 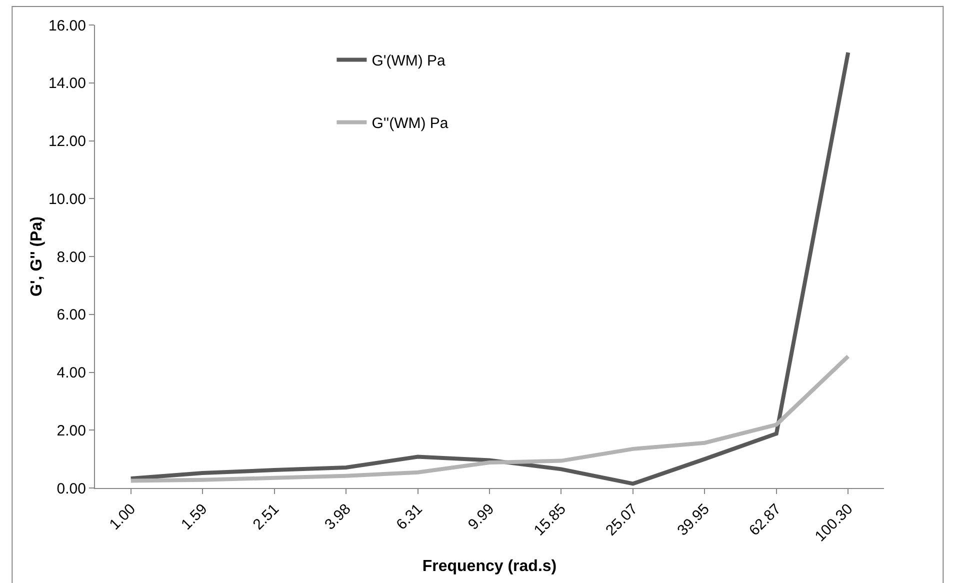 What do you see at coordinates (67, 25) in the screenshot?
I see `y-tick-label: 16.00` at bounding box center [67, 25].